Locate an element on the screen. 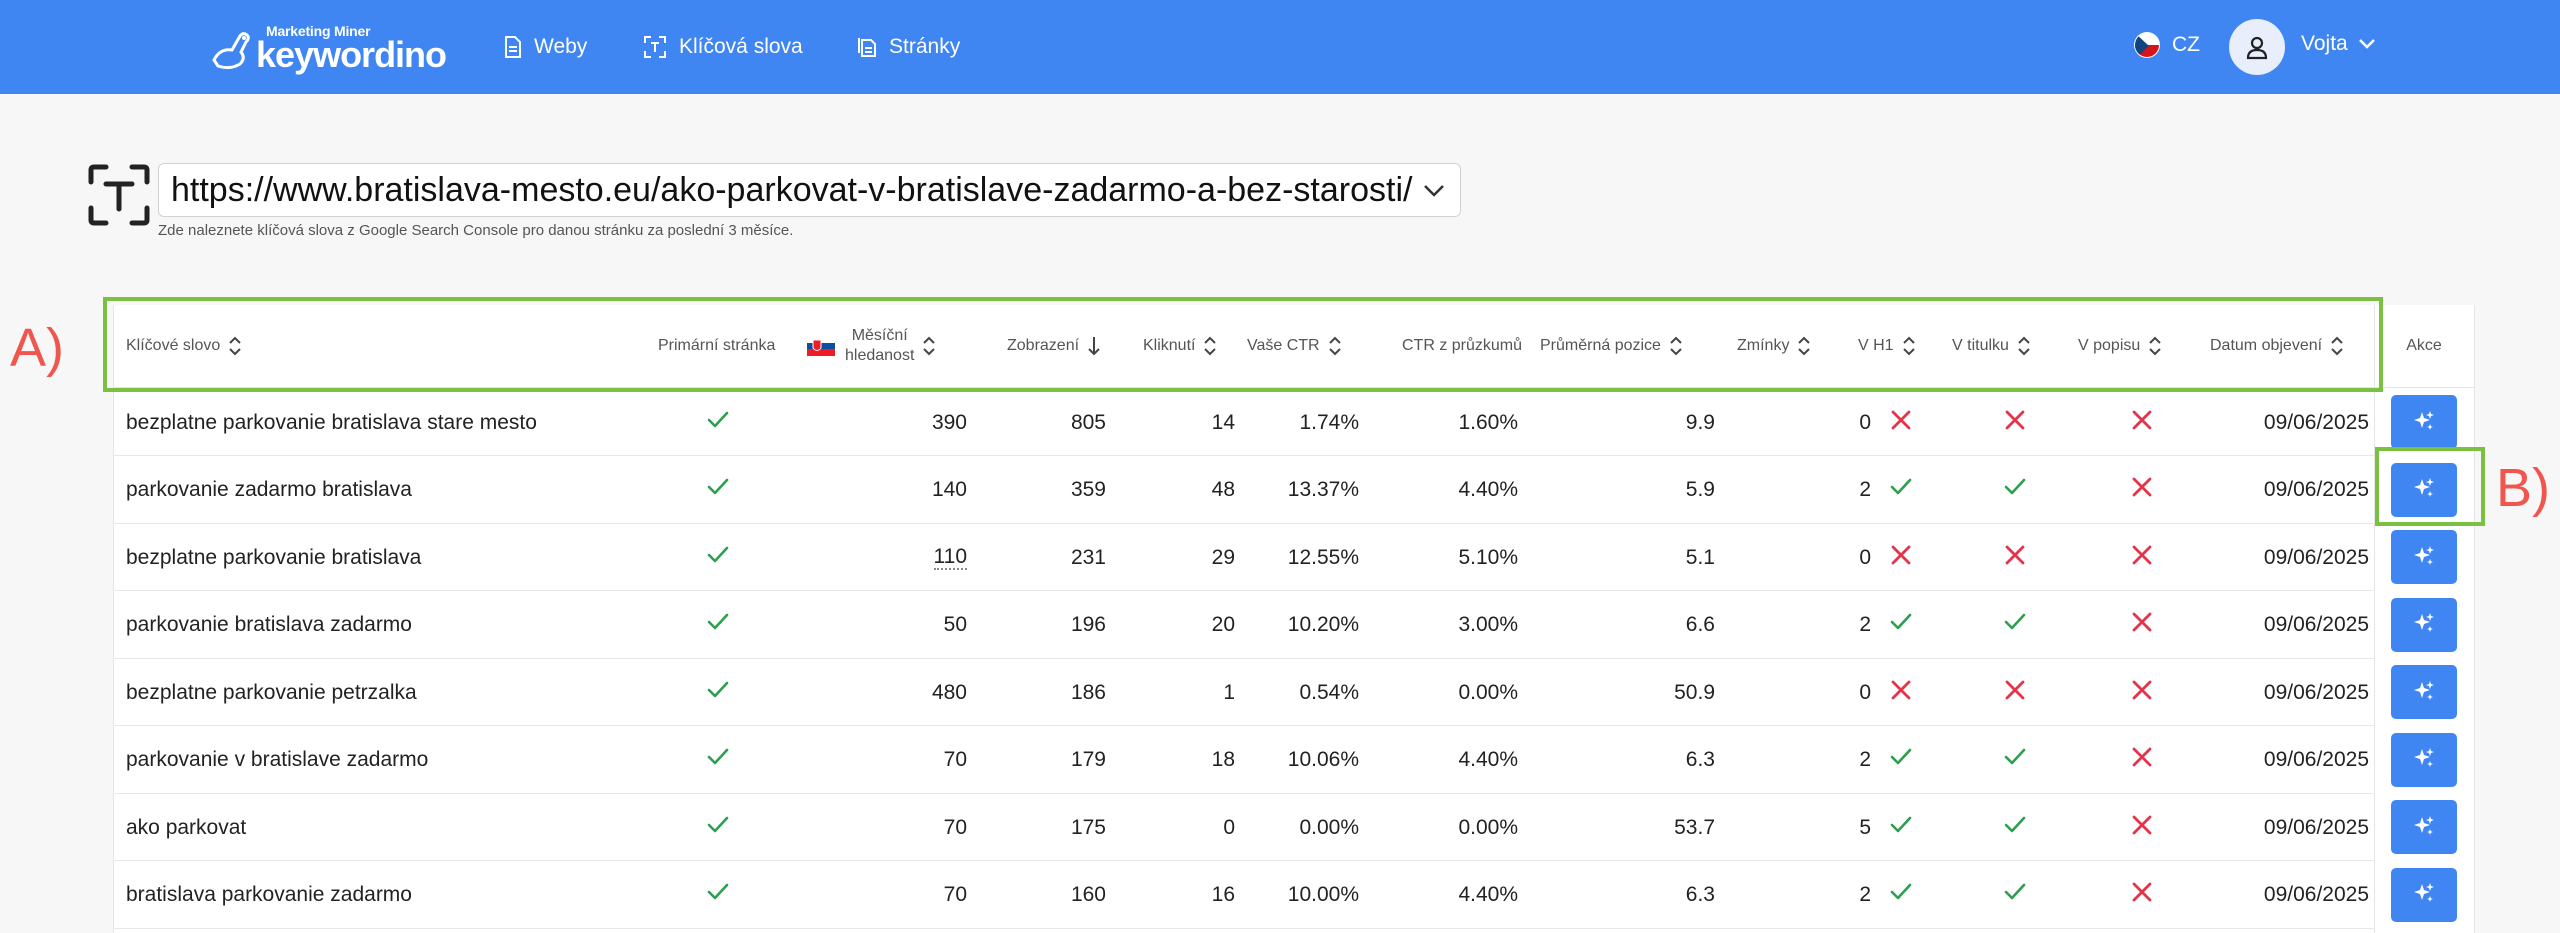 The width and height of the screenshot is (2560, 933). cell-mentions: 0 is located at coordinates (1865, 422).